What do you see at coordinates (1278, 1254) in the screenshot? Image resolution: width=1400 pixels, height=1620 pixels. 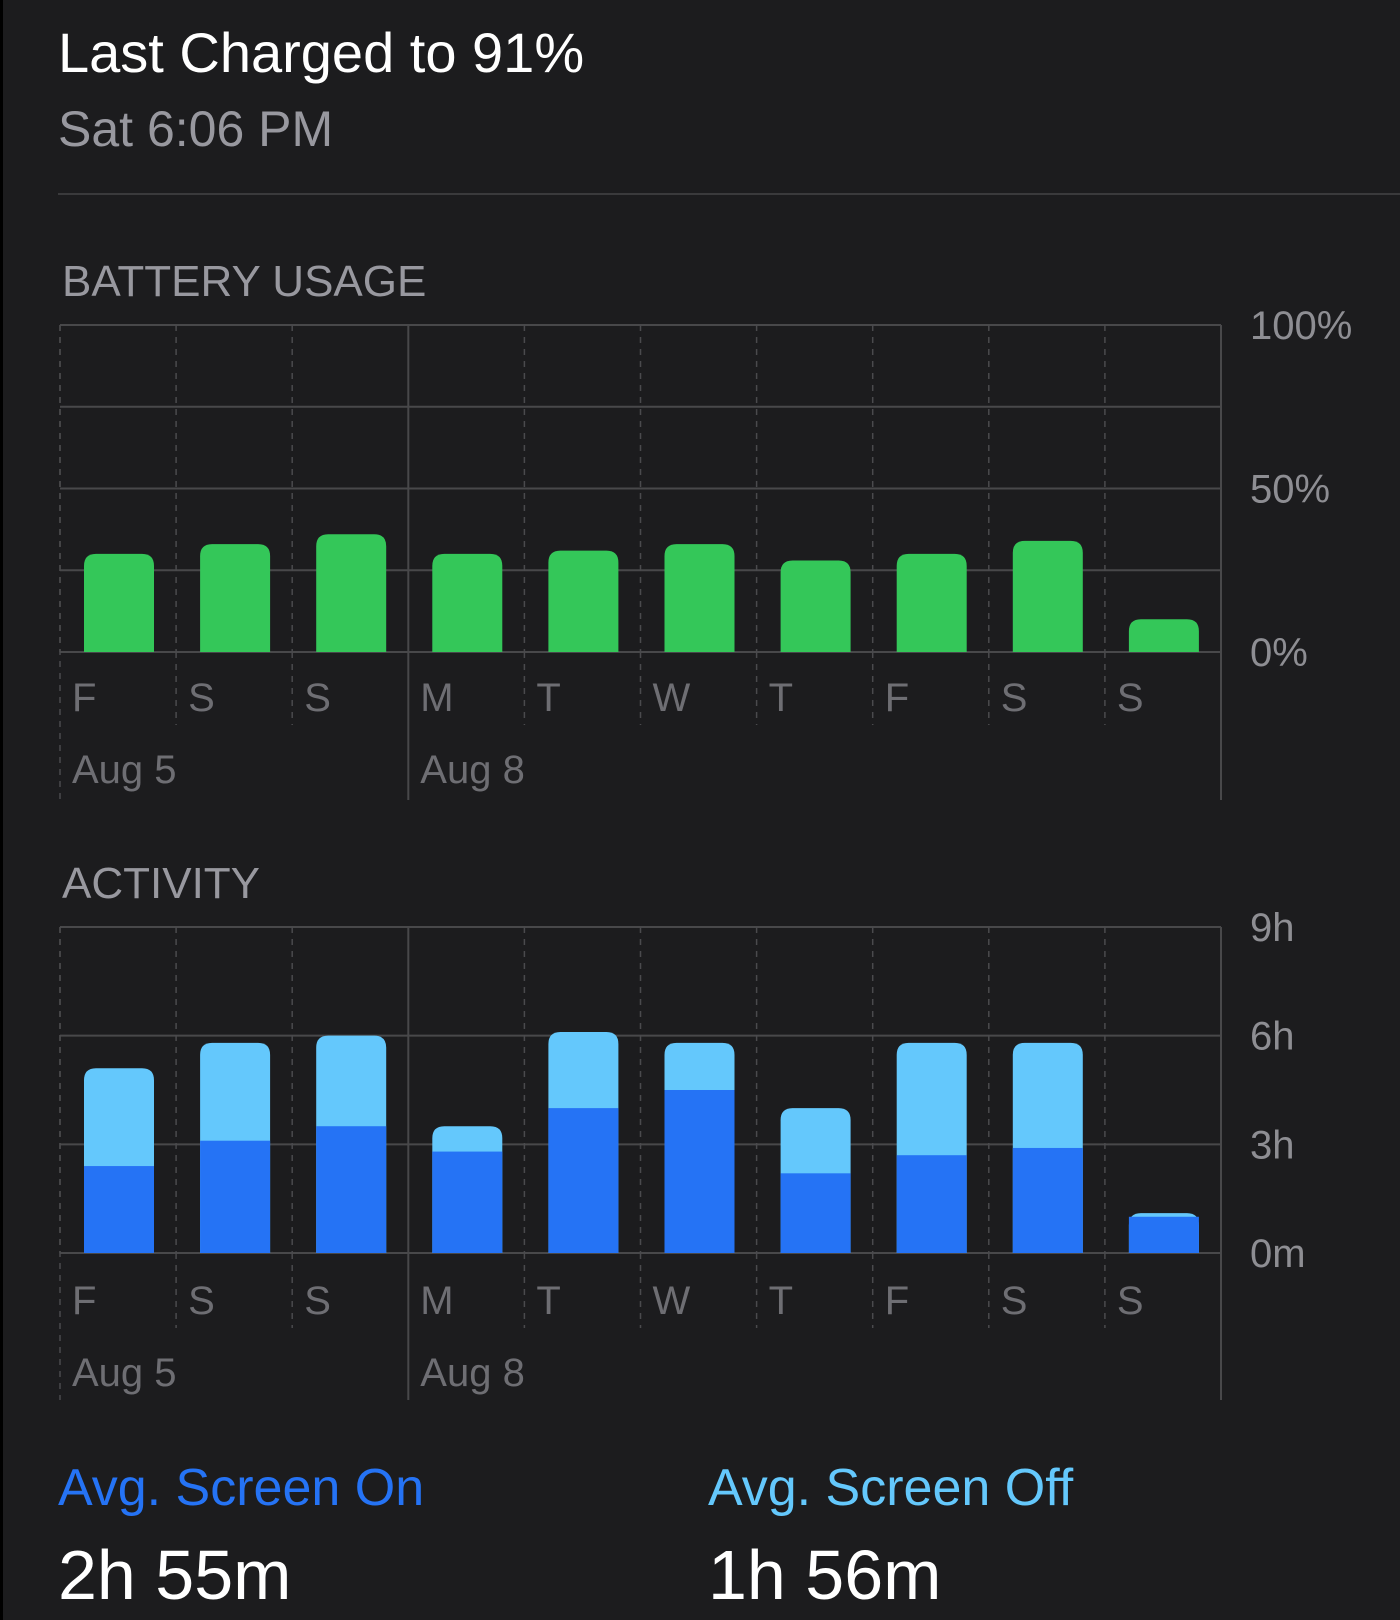 I see `y-tick-label: 0m` at bounding box center [1278, 1254].